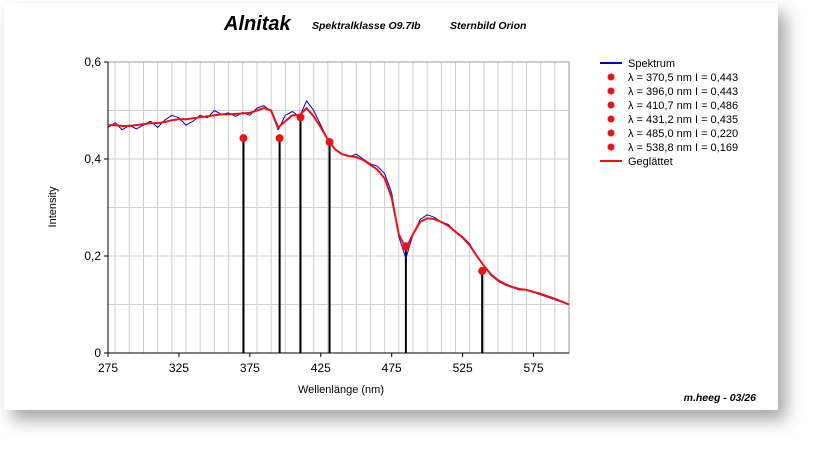 This screenshot has width=829, height=460. What do you see at coordinates (321, 368) in the screenshot?
I see `x-tick-label: 425` at bounding box center [321, 368].